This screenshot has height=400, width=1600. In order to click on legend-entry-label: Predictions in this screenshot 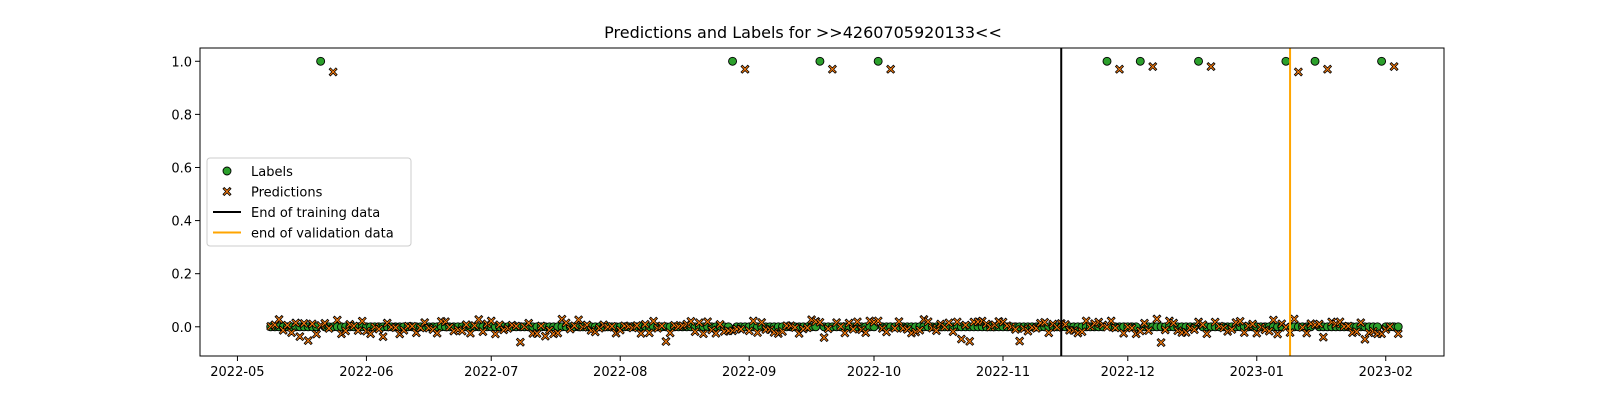, I will do `click(287, 193)`.